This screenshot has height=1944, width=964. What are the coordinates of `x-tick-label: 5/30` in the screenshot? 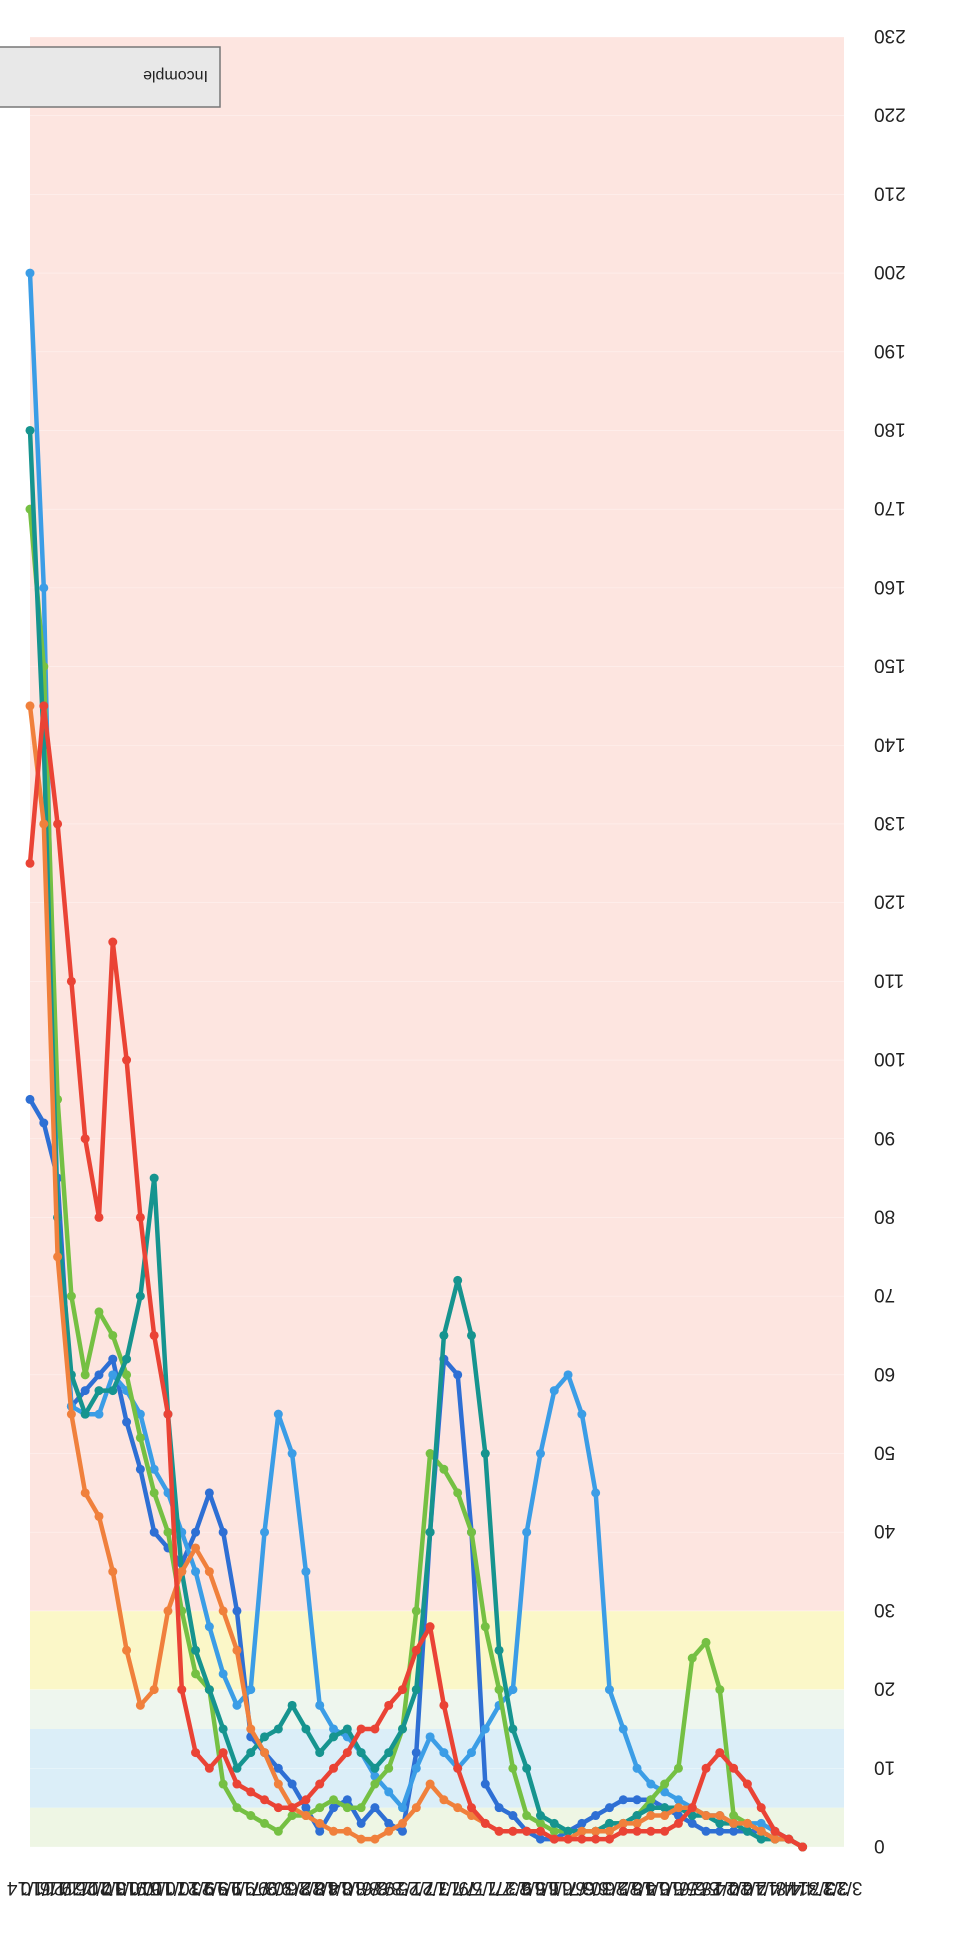 It's located at (609, 1887).